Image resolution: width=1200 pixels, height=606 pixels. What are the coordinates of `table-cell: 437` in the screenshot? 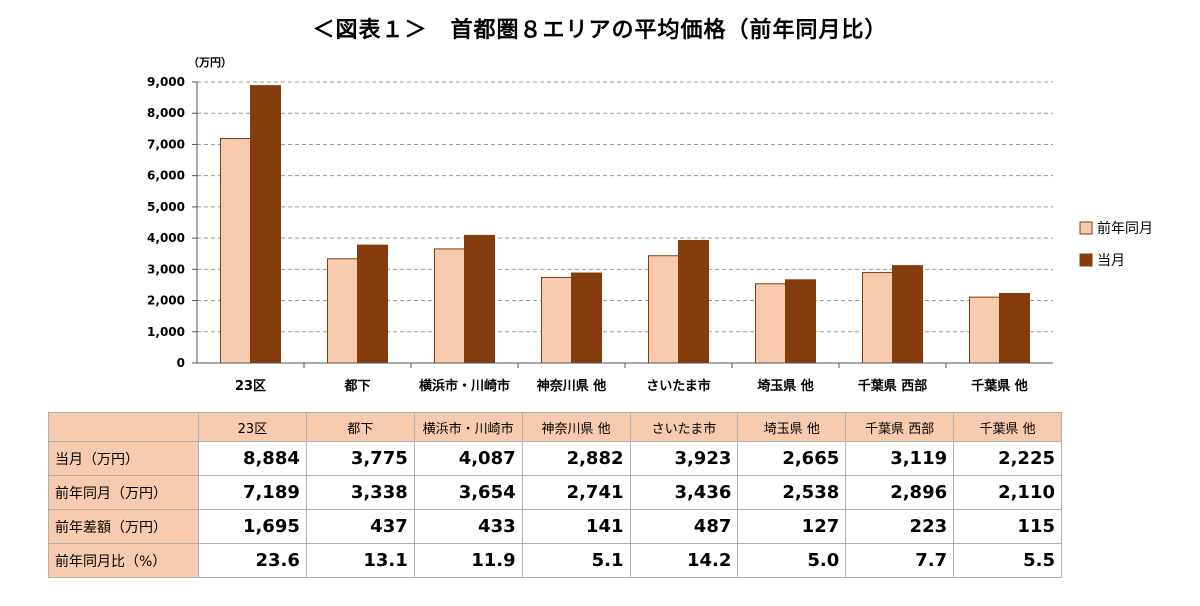 It's located at (360, 526).